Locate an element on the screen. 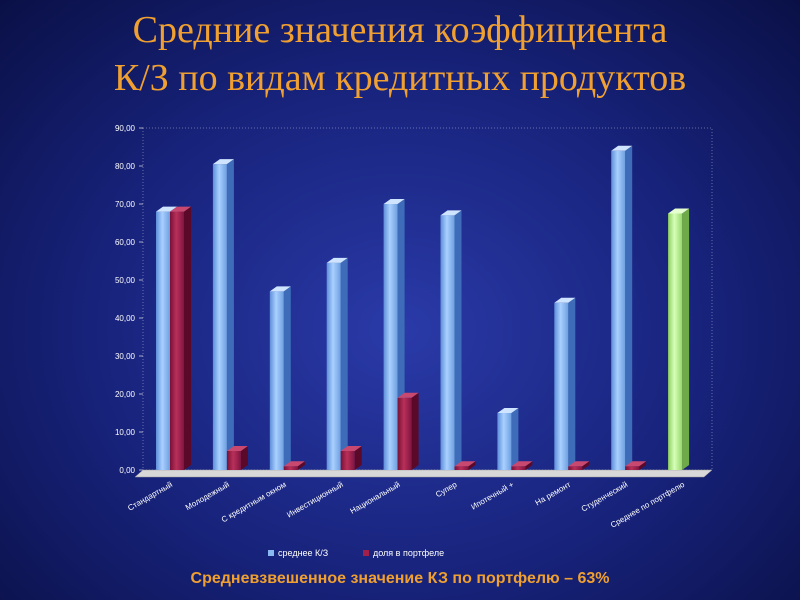 This screenshot has width=800, height=600. floor-top is located at coordinates (423, 473).